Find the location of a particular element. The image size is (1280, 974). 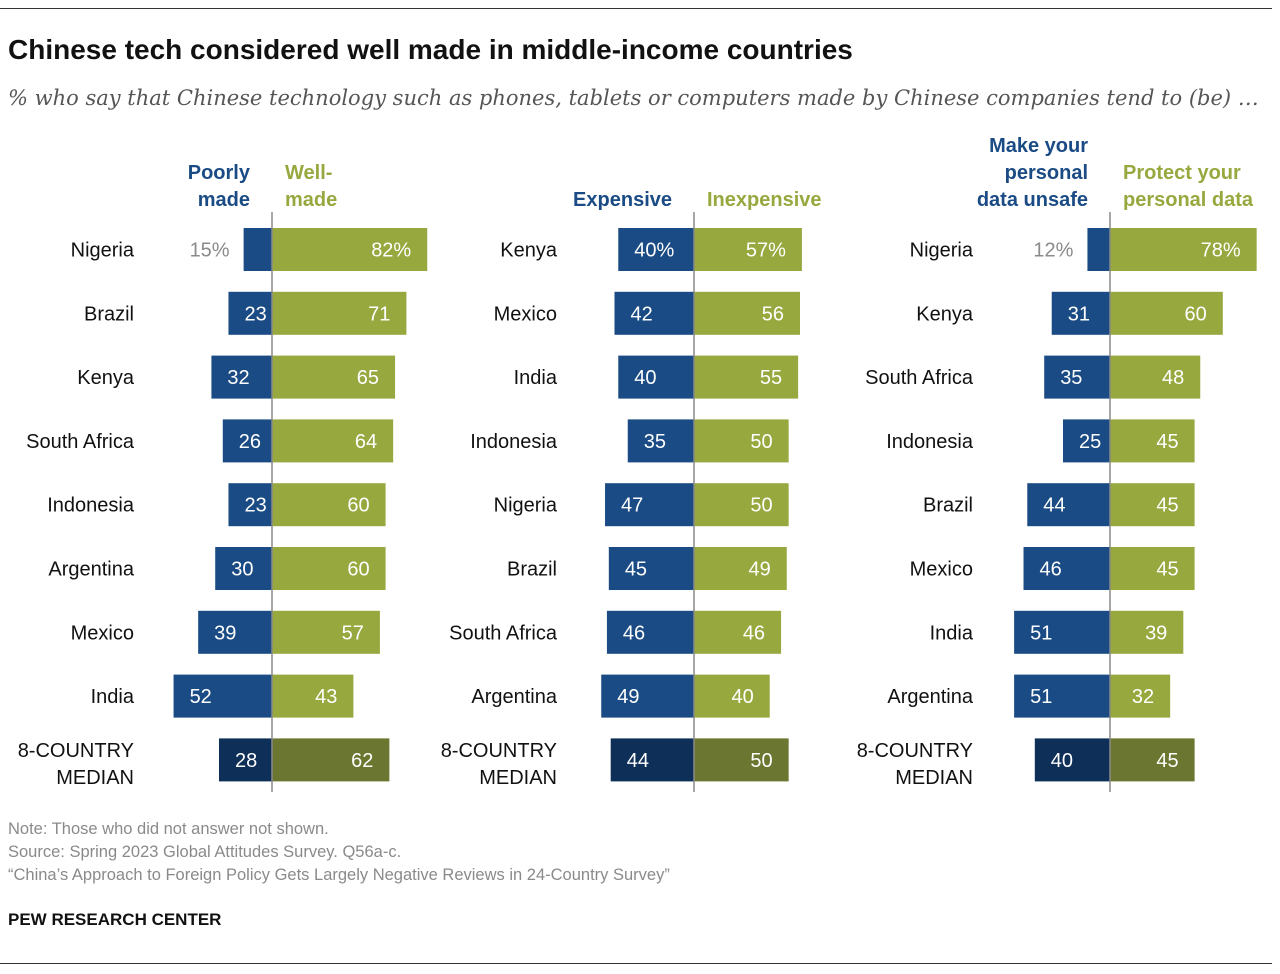

bottom-rule is located at coordinates (636, 963).